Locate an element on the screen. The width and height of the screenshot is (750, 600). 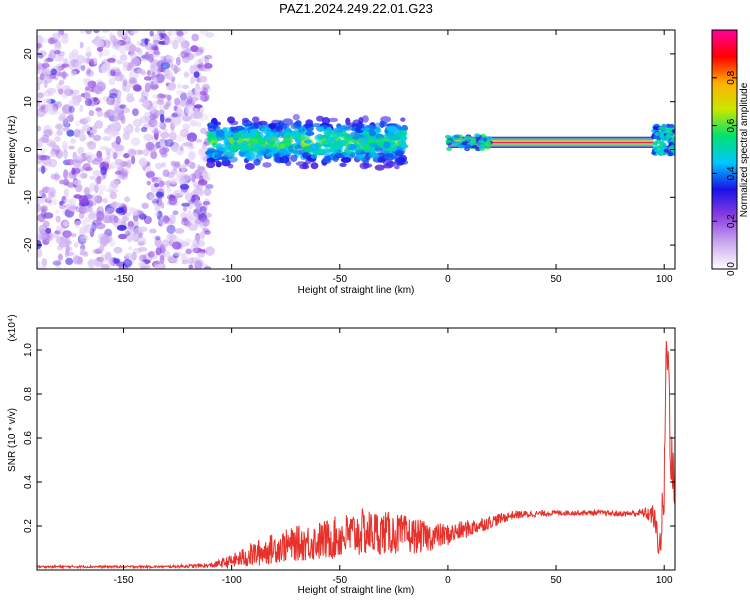
y-tick-label: 0.2 is located at coordinates (28, 526).